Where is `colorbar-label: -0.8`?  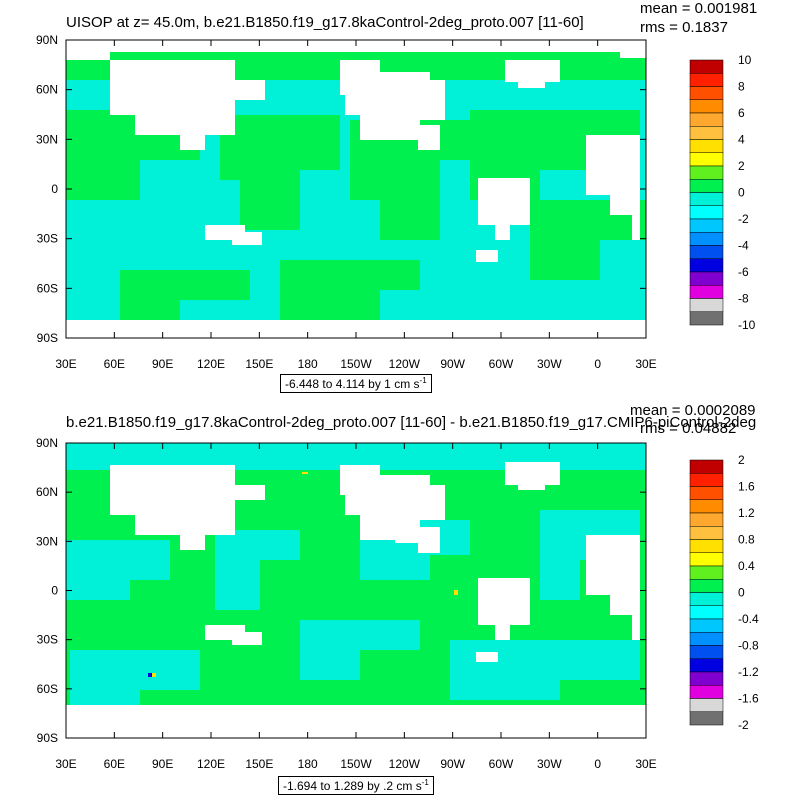
colorbar-label: -0.8 is located at coordinates (748, 646).